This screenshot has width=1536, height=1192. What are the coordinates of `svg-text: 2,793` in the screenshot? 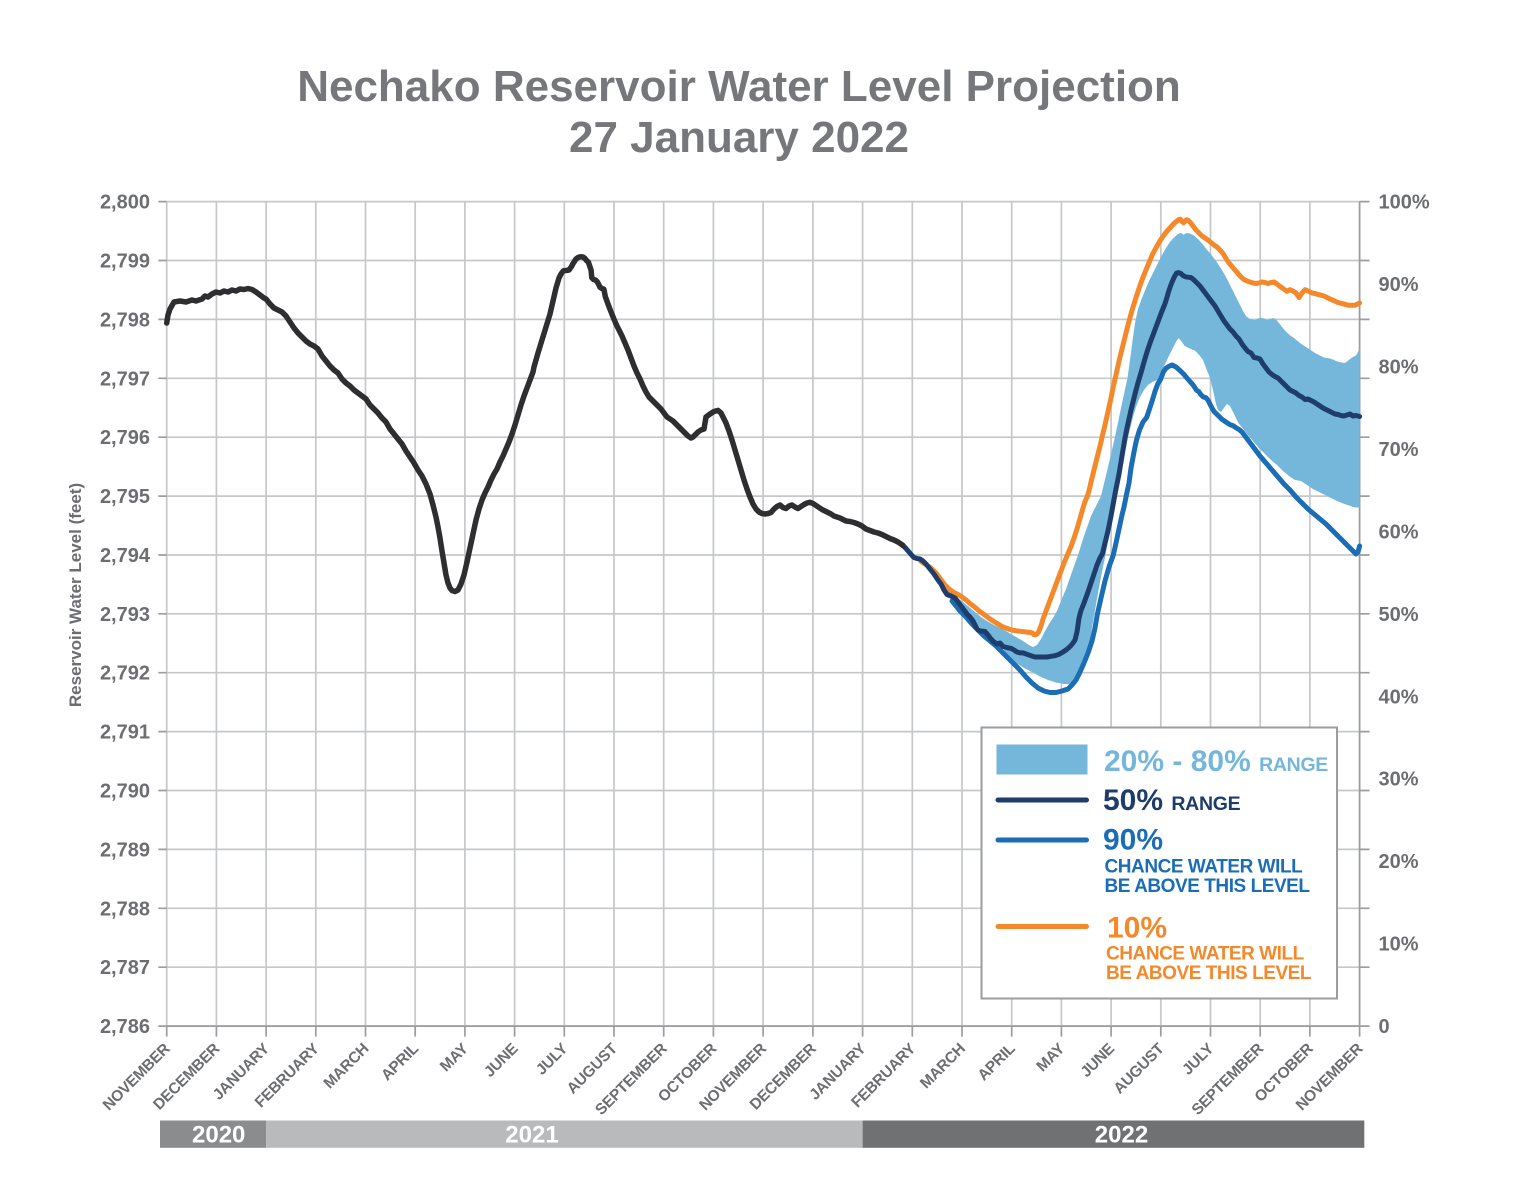 It's located at (125, 615).